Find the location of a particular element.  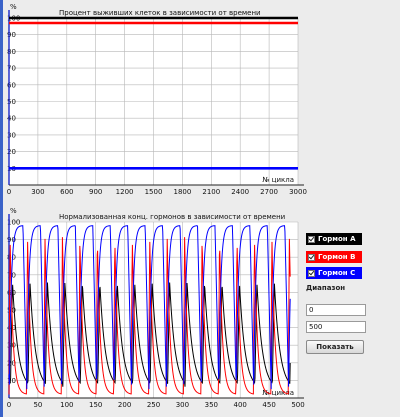

legend-hormone-a-label: Гормон A is located at coordinates (337, 239).